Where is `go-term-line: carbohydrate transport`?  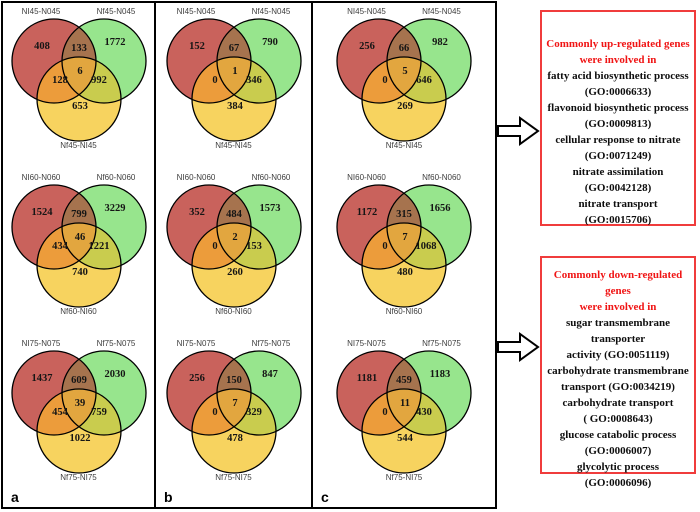
go-term-line: carbohydrate transport is located at coordinates (618, 403).